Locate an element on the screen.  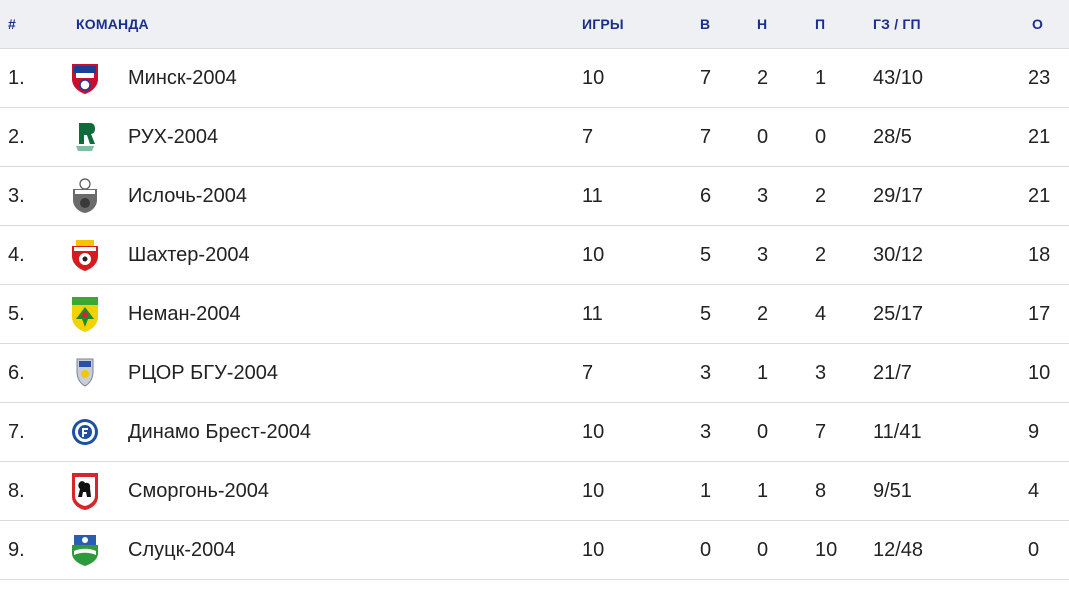
points: 10 is located at coordinates (1039, 372).